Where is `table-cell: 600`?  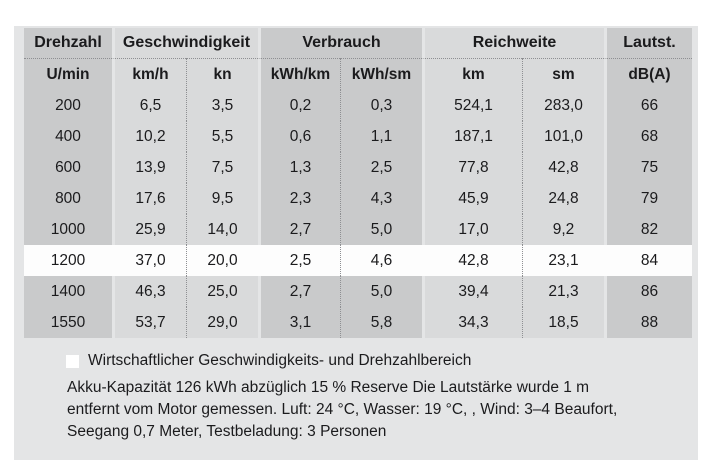 table-cell: 600 is located at coordinates (68, 167).